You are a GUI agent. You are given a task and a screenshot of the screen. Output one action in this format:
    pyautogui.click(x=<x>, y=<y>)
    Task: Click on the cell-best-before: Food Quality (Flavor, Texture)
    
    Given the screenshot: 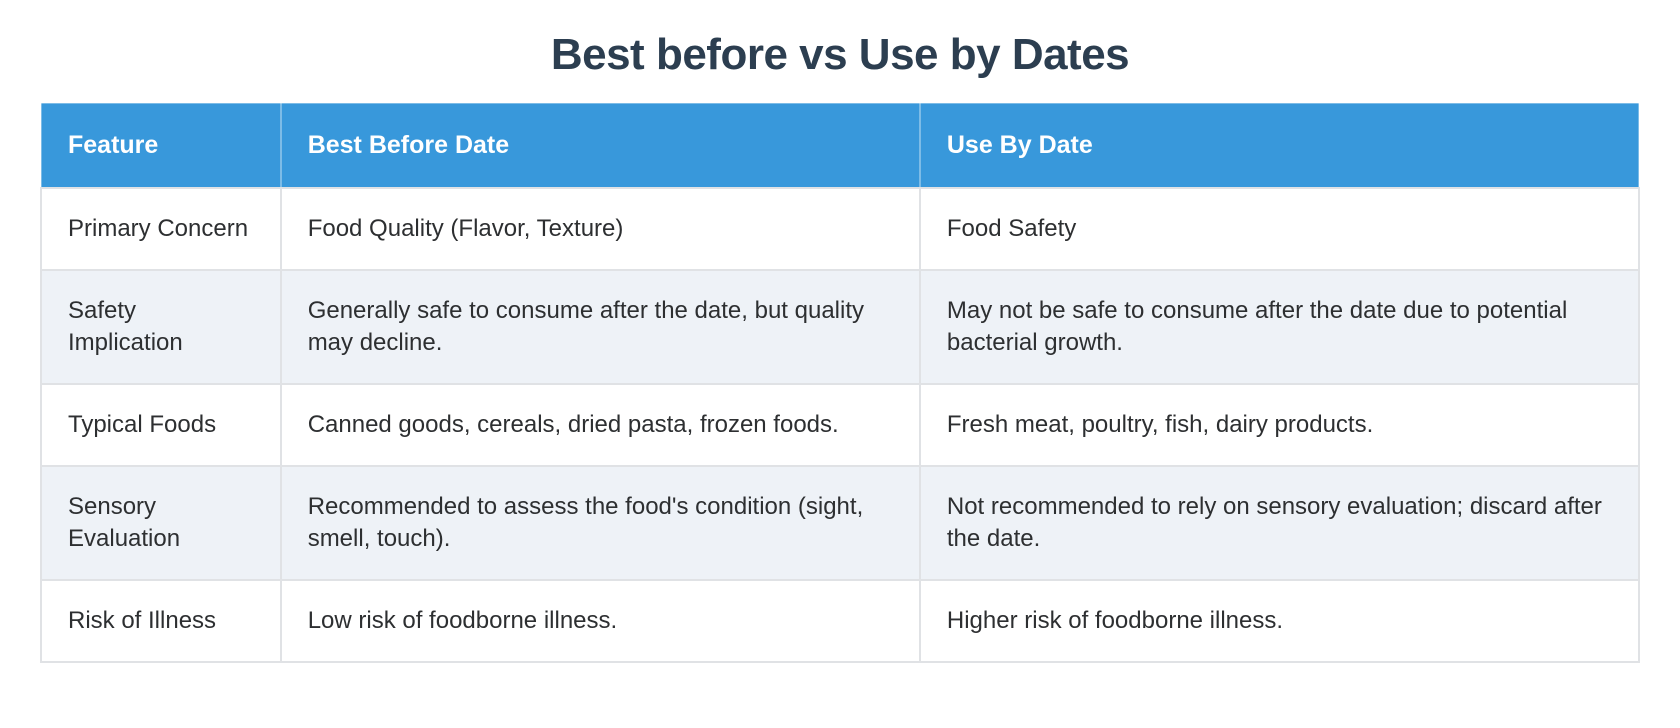 What is the action you would take?
    pyautogui.click(x=600, y=228)
    